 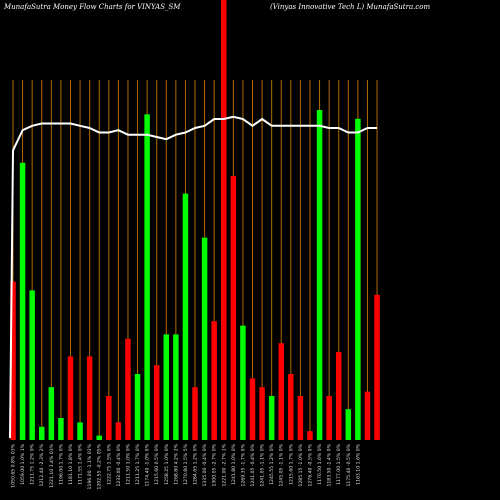 What do you see at coordinates (138, 464) in the screenshot?
I see `x-tick-label: 1211.25 1.7% 0%` at bounding box center [138, 464].